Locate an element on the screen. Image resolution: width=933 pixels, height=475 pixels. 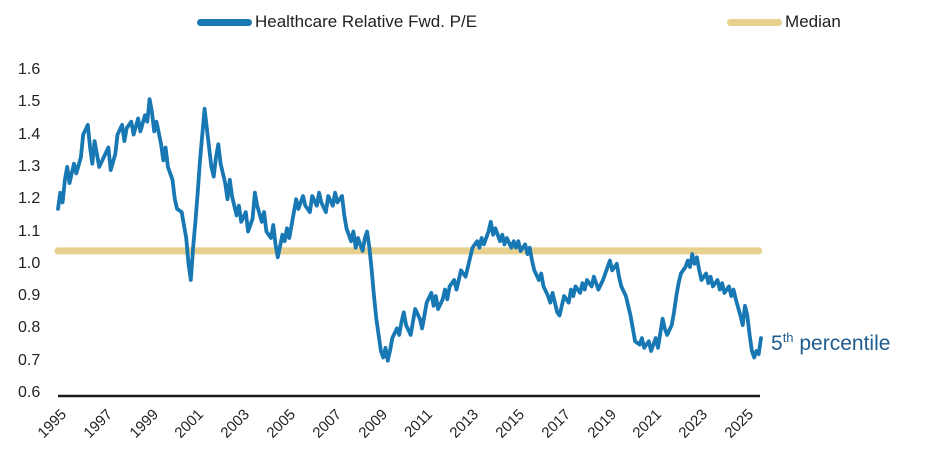
annotation-label: percentile is located at coordinates (842, 343).